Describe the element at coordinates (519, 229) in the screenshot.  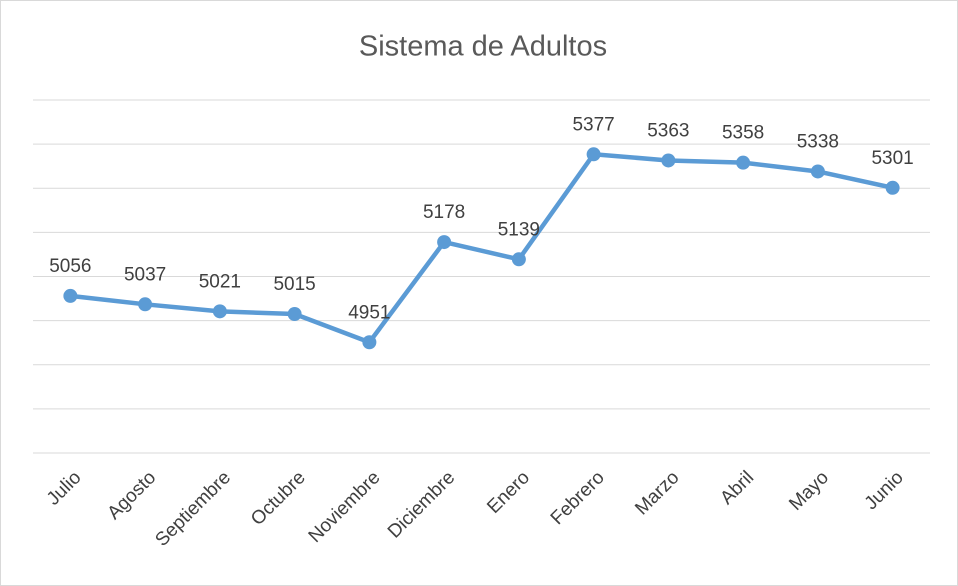
I see `data-label: 5139` at that location.